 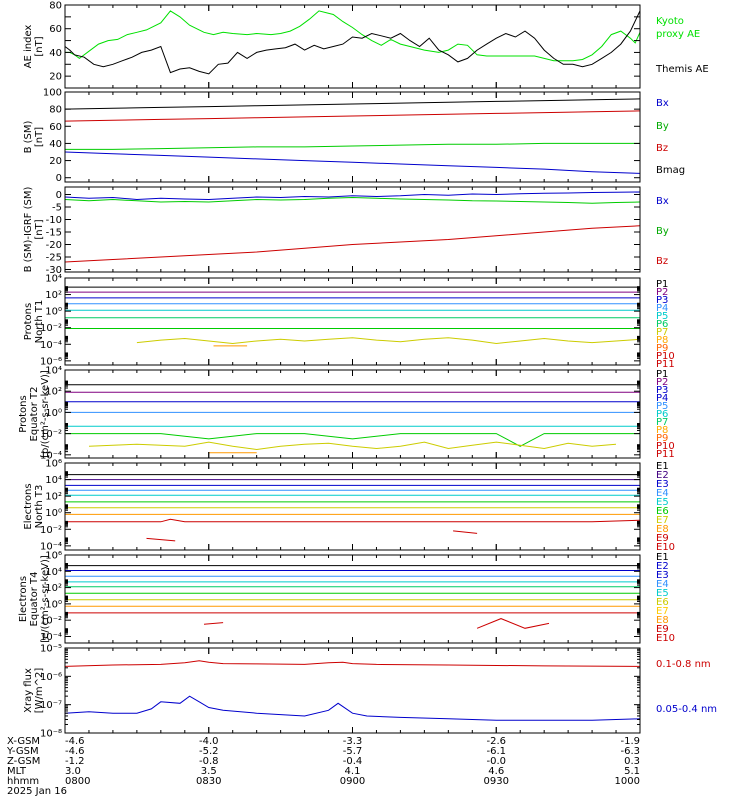 What do you see at coordinates (28, 321) in the screenshot?
I see `y-axis-label: Protons` at bounding box center [28, 321].